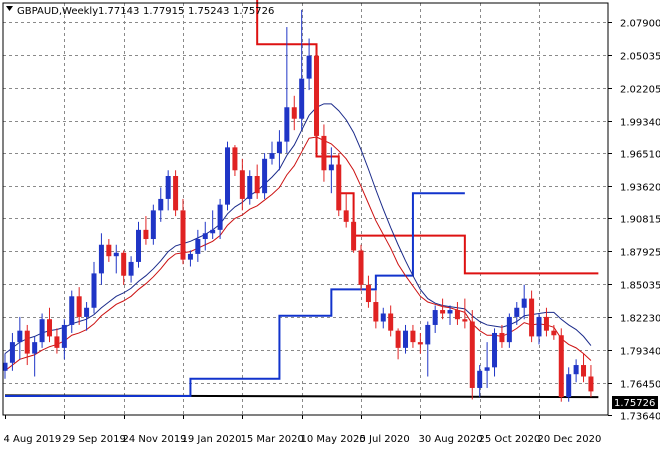 The height and width of the screenshot is (450, 660). Describe the element at coordinates (570, 439) in the screenshot. I see `x-tick-label: 20 Dec 2020` at that location.